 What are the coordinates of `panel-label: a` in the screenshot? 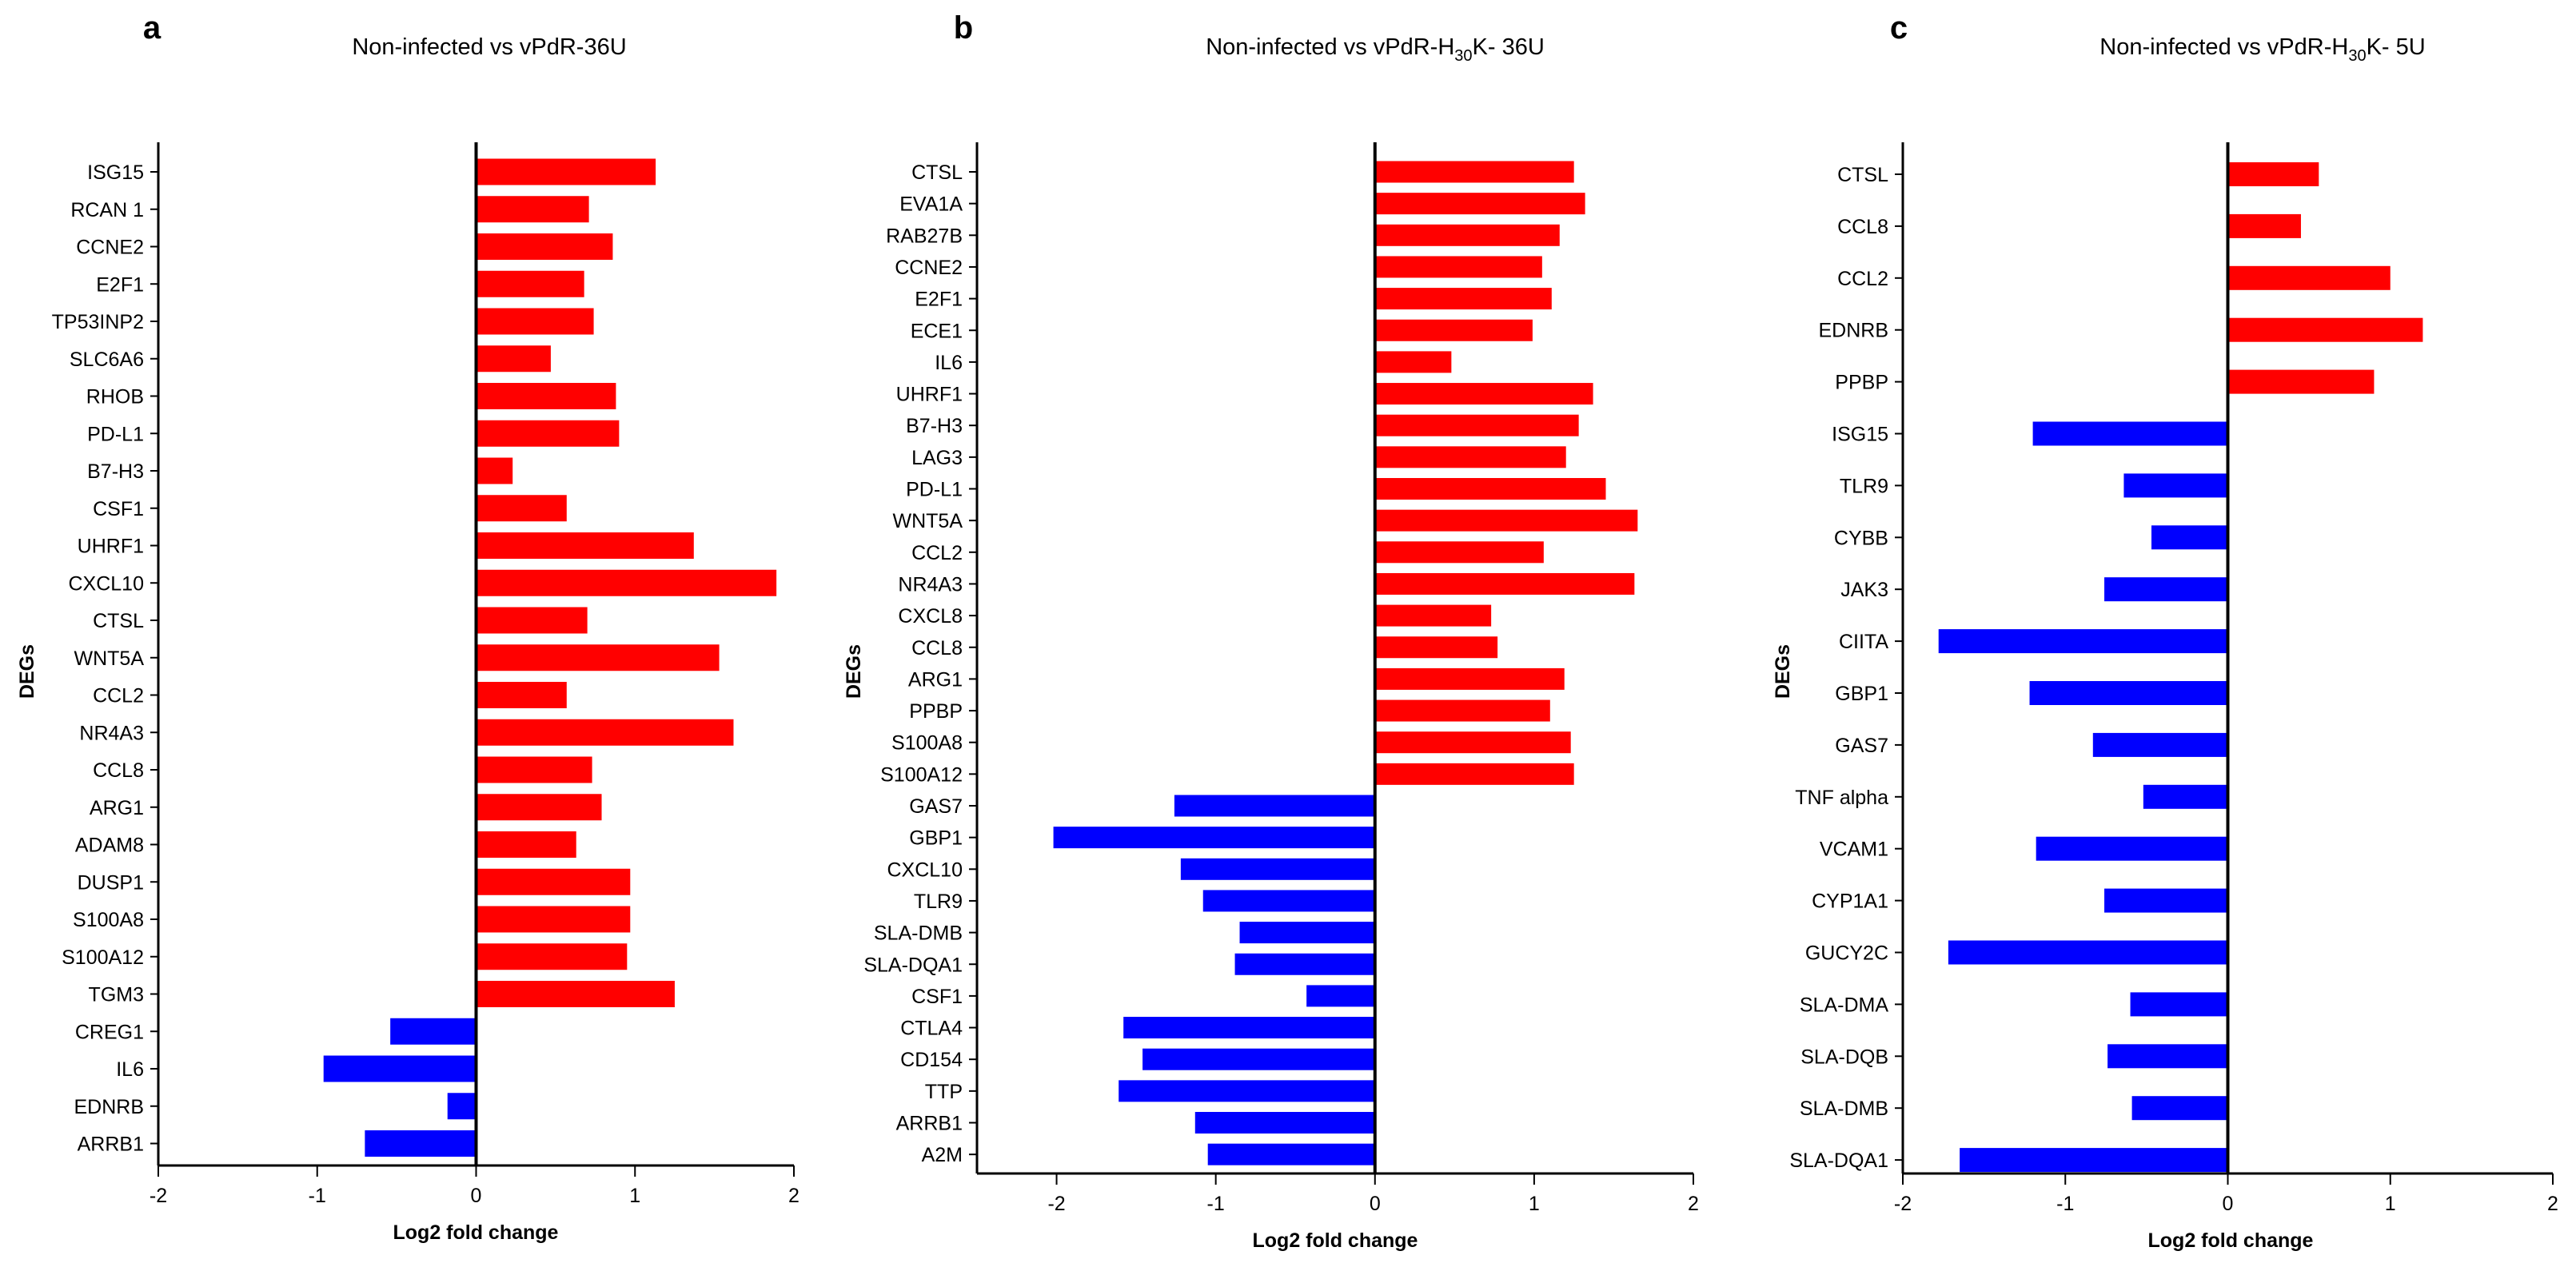 It's located at (152, 28).